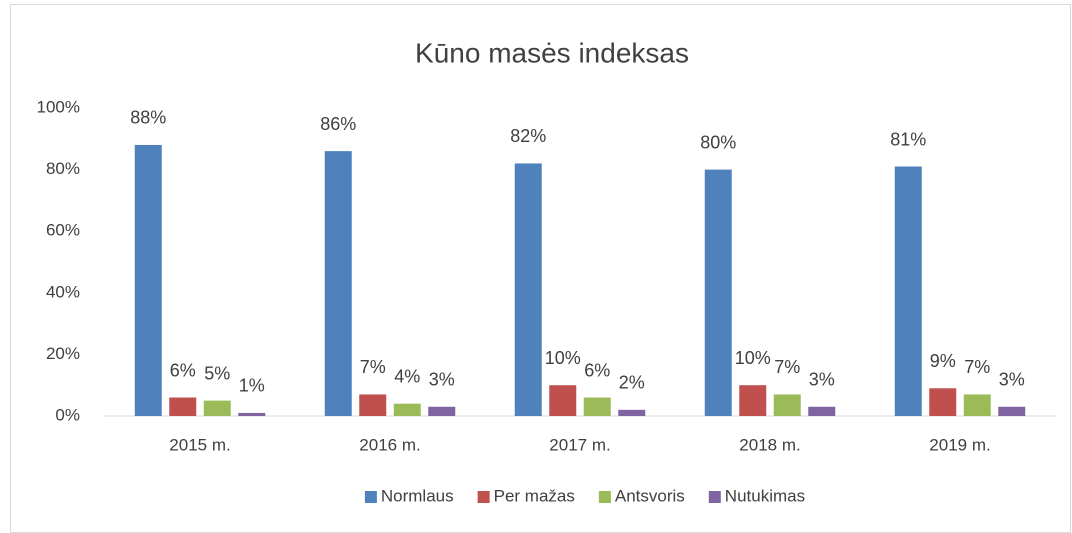 The image size is (1072, 533). I want to click on y-tick-label: 20%, so click(63, 353).